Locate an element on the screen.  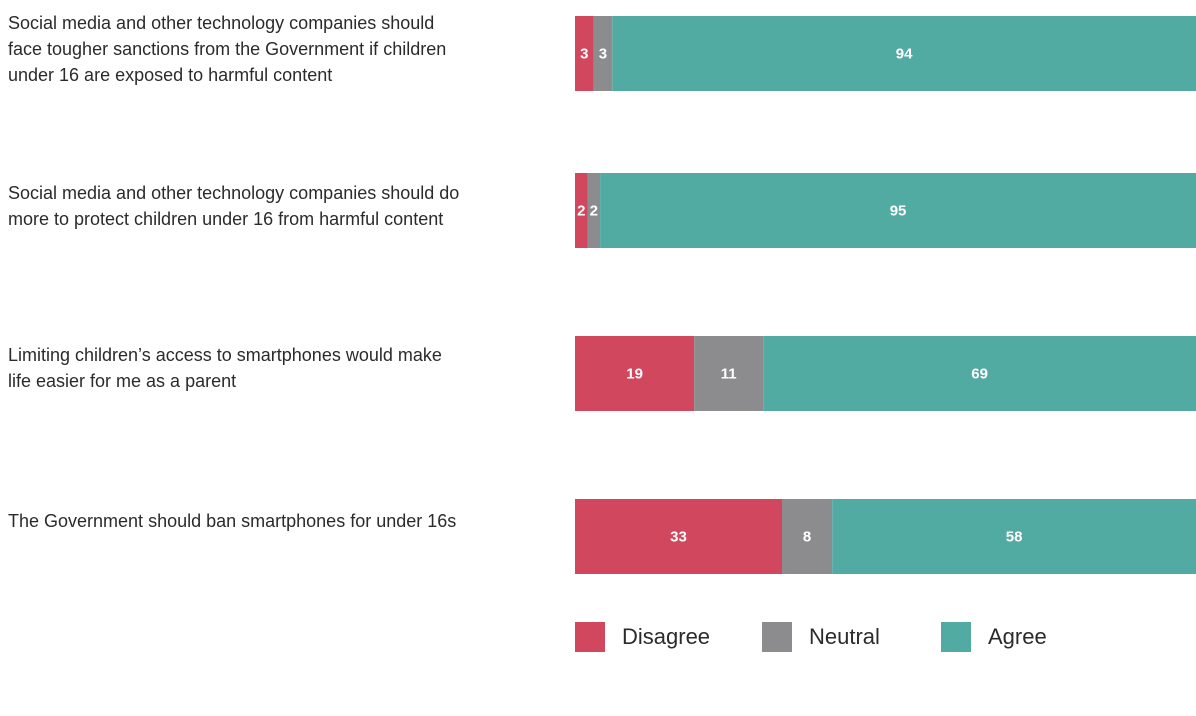
bar-value-label-disagree-4: 33 is located at coordinates (678, 537).